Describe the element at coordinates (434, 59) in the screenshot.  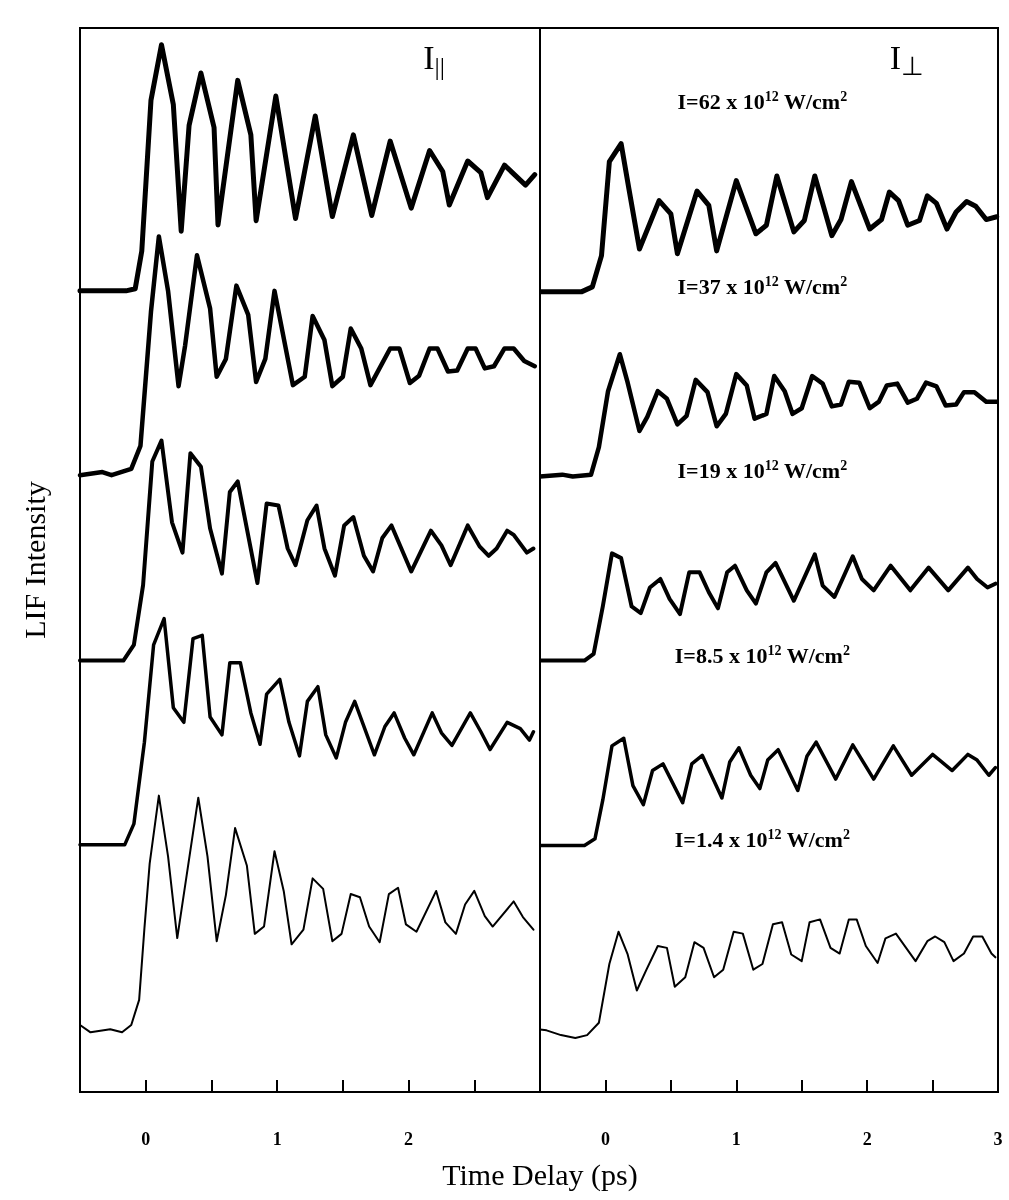
I see `chart-title: I||` at that location.